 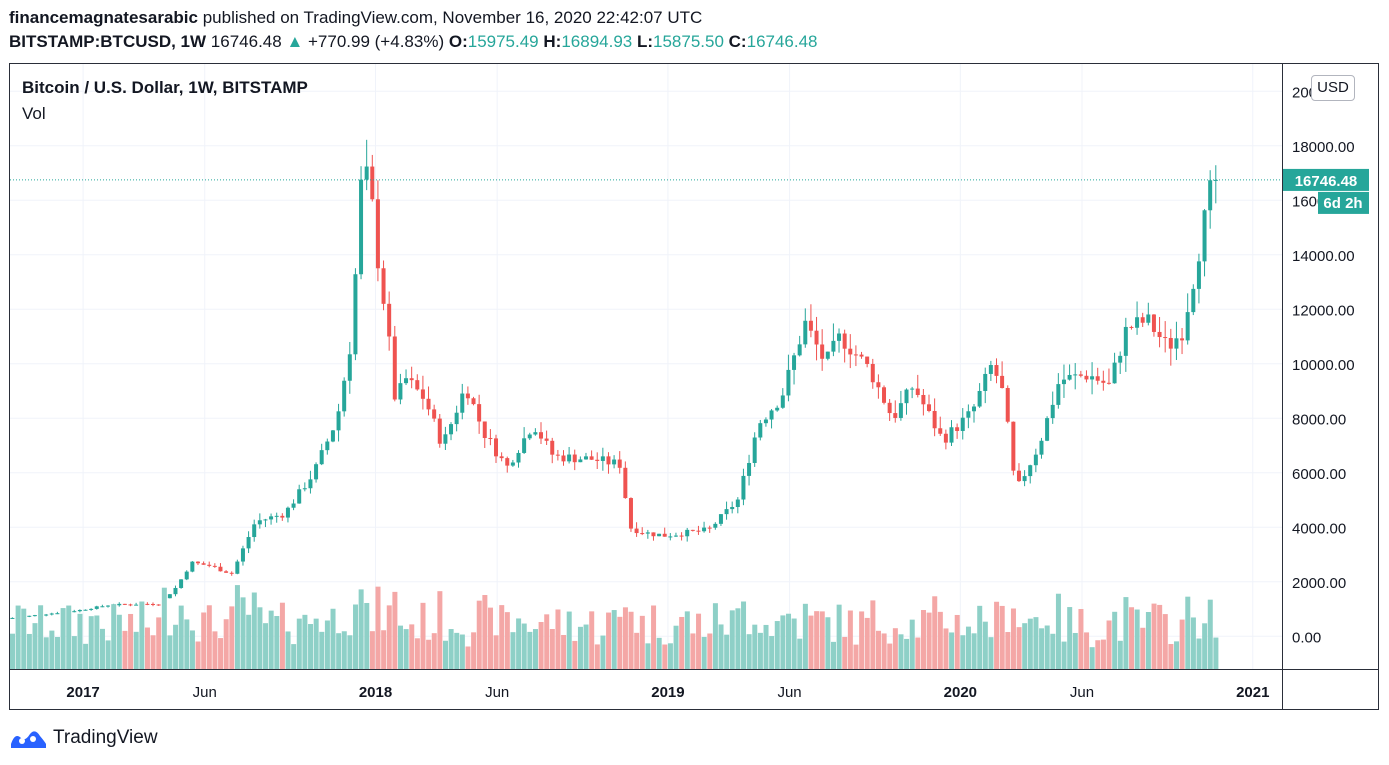 I want to click on low-label: L:, so click(x=645, y=41).